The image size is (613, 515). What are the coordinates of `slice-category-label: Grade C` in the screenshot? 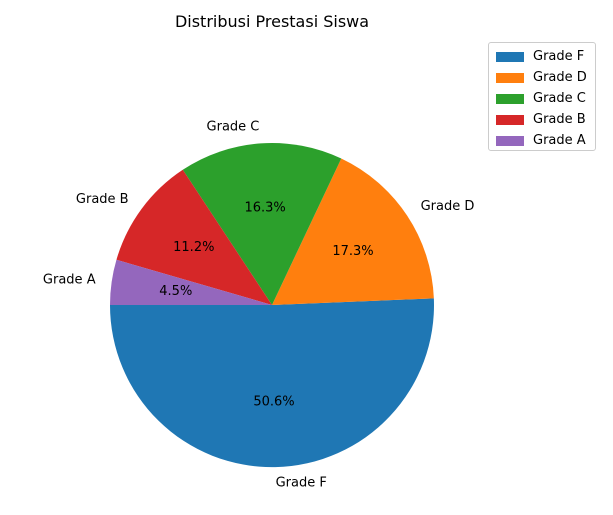 It's located at (233, 127).